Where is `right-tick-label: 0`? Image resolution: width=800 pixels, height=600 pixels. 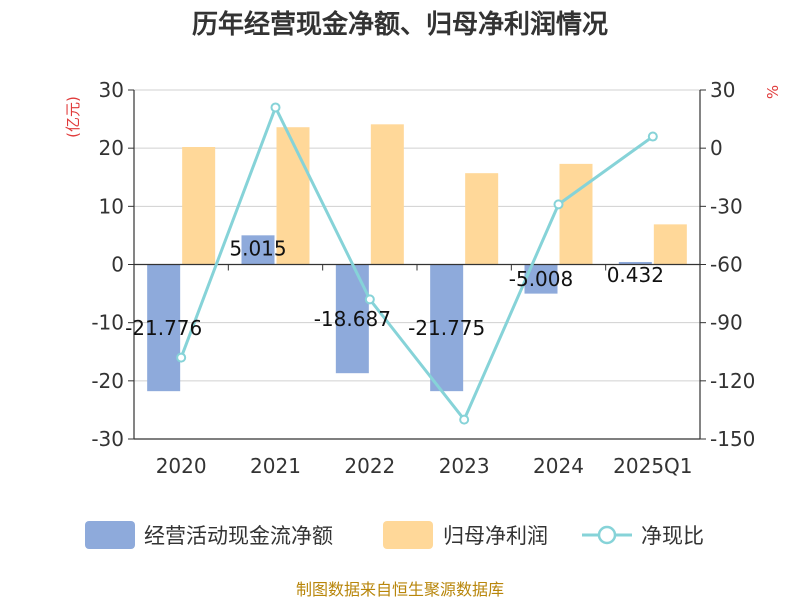 right-tick-label: 0 is located at coordinates (716, 148).